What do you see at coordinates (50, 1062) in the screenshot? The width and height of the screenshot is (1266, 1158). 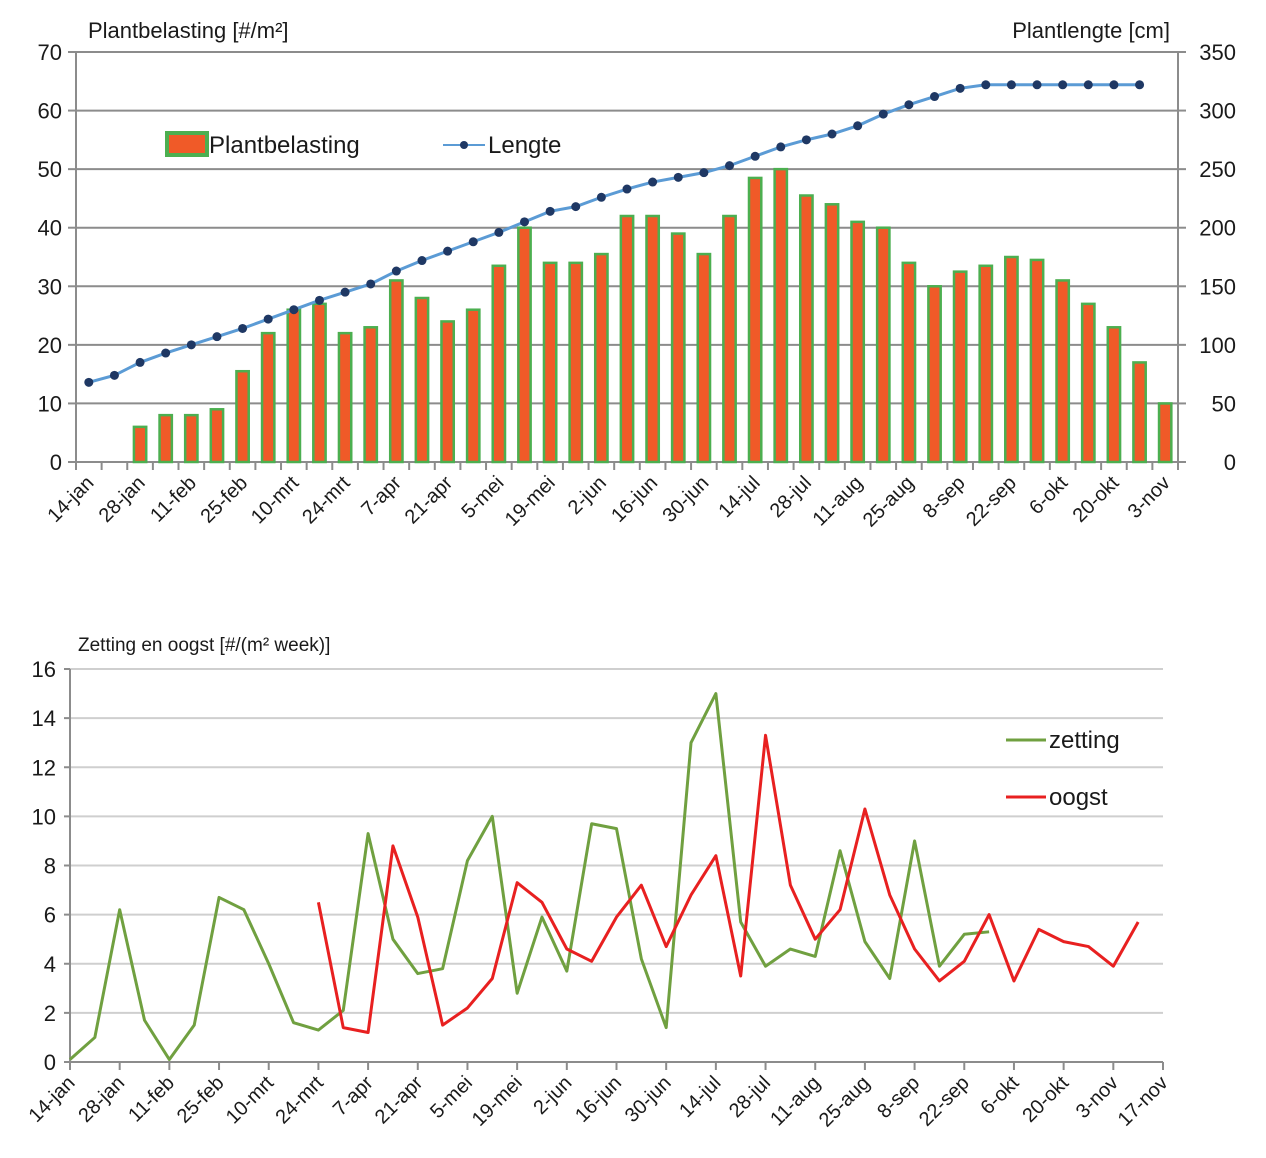 I see `y-tick-label: 0` at bounding box center [50, 1062].